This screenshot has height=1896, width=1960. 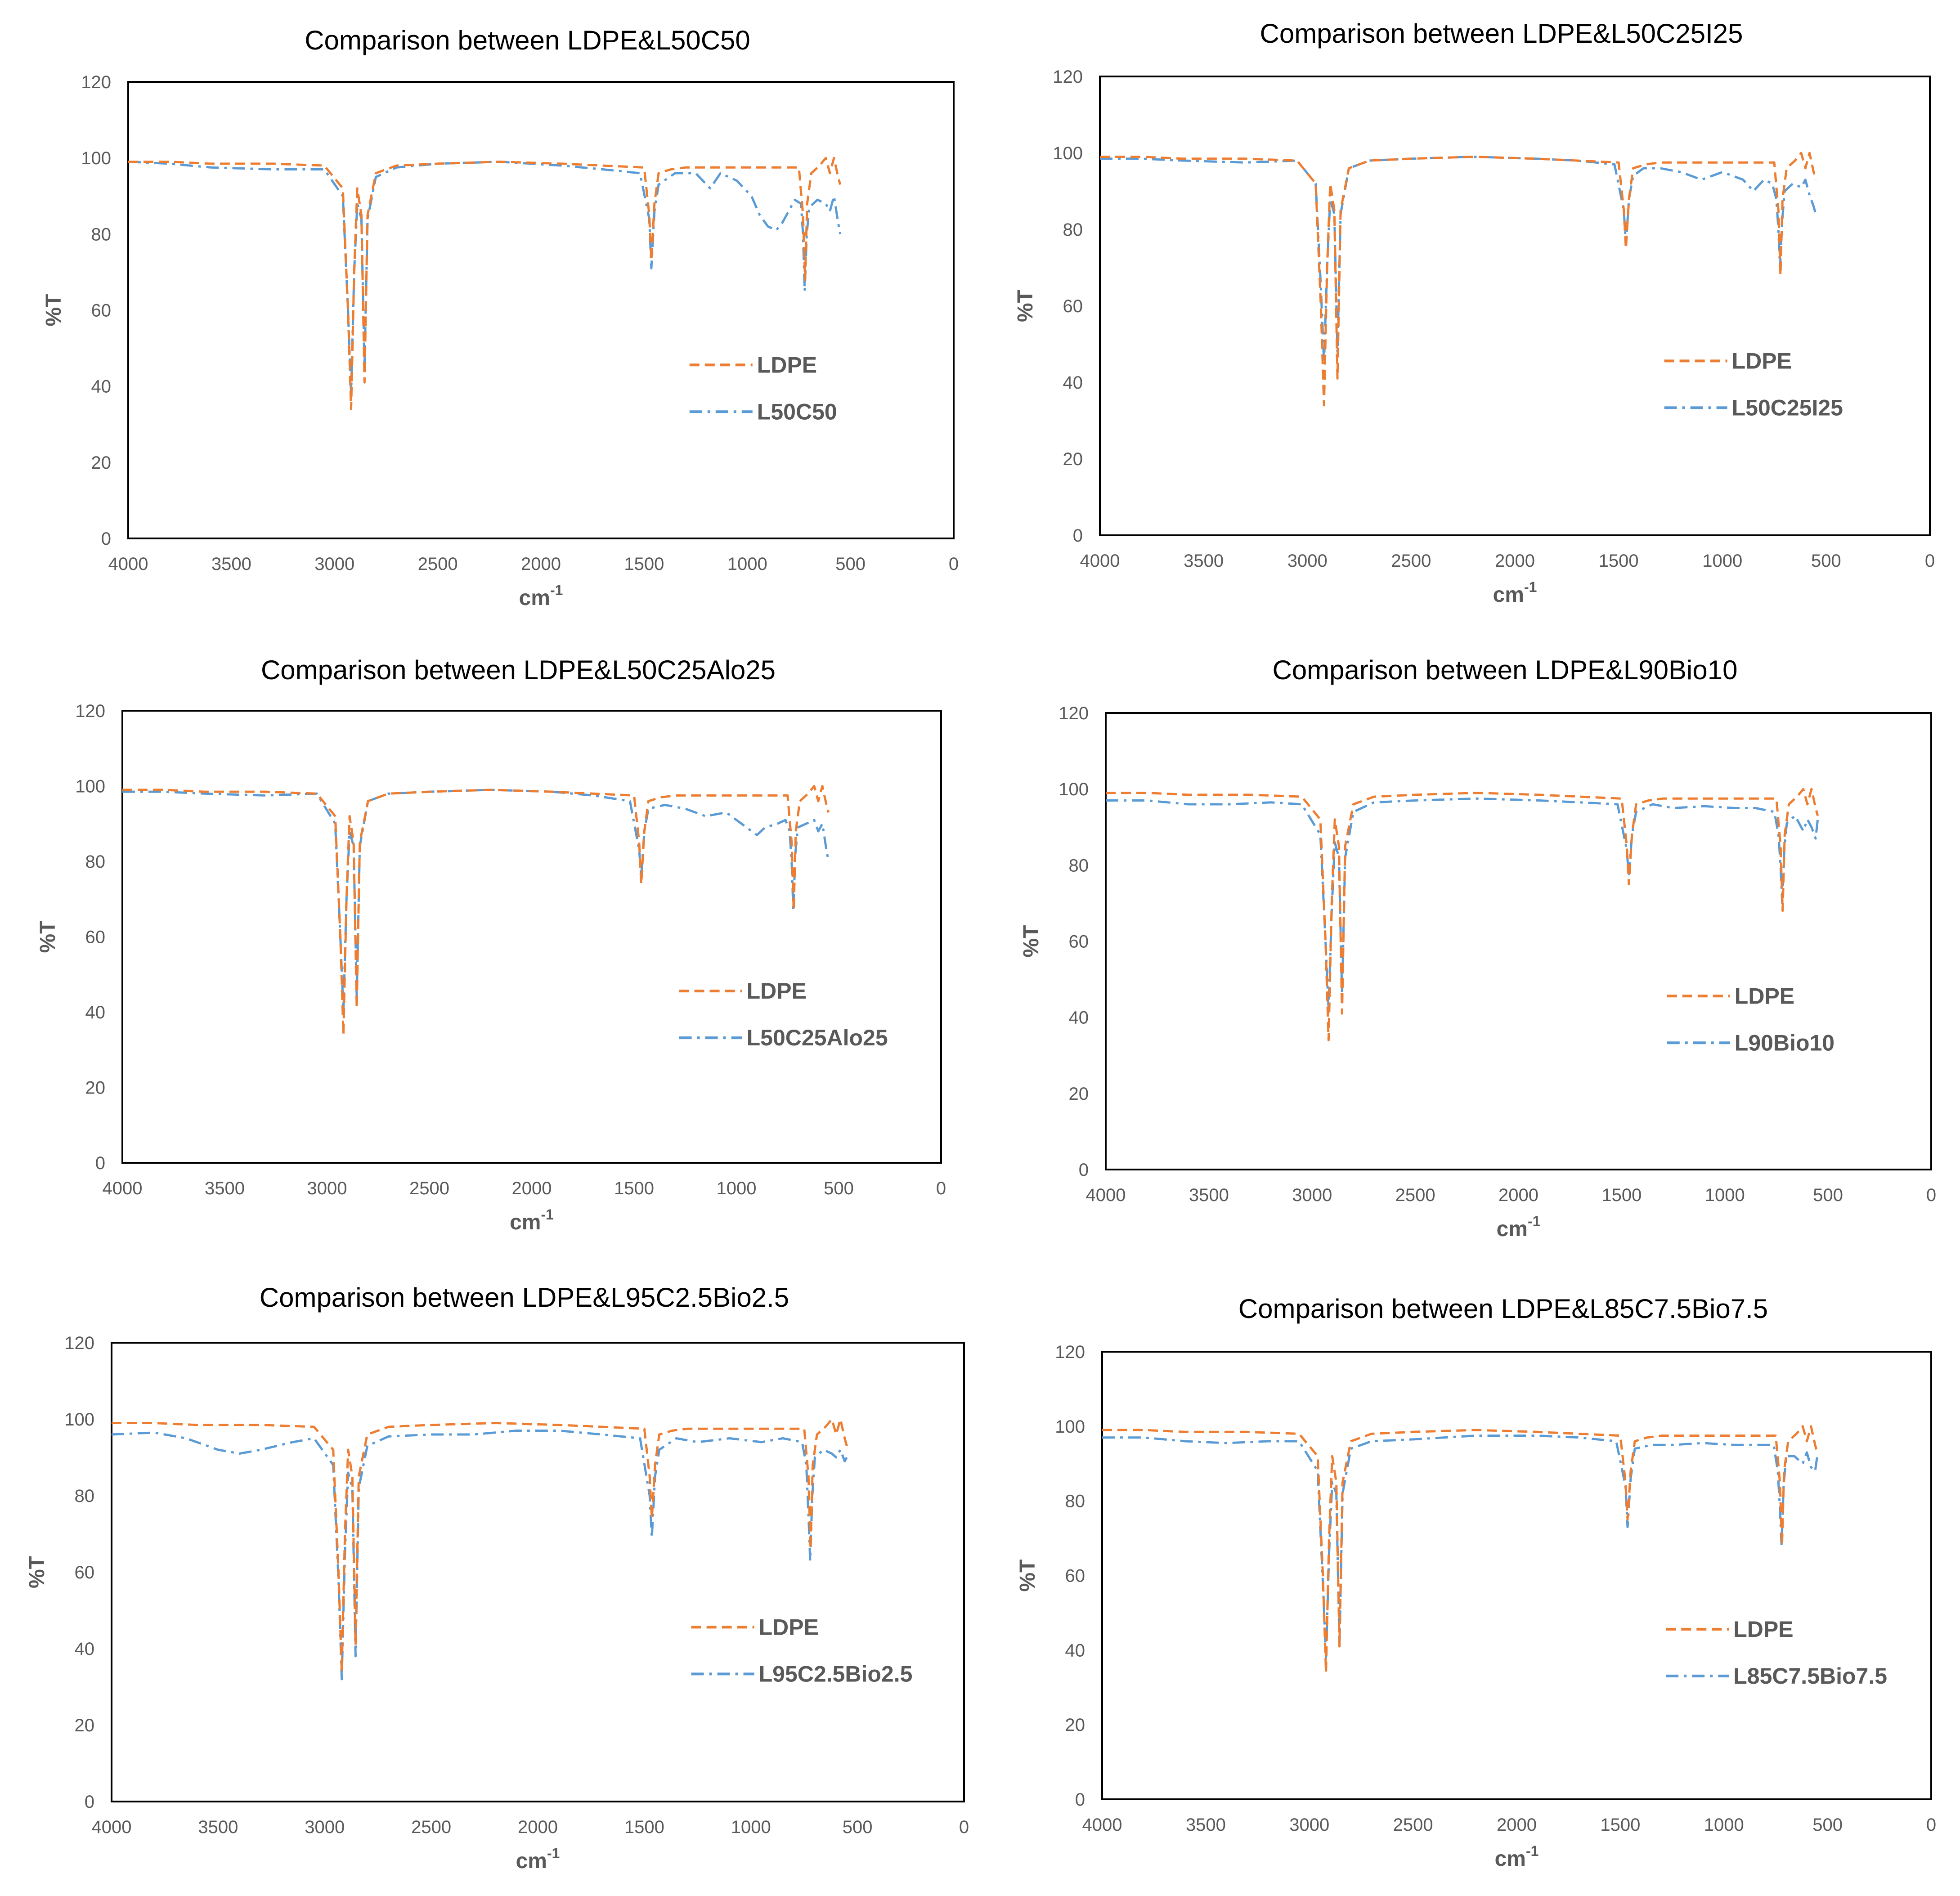 What do you see at coordinates (518, 670) in the screenshot?
I see `chart-title: Comparison between LDPE&L50C25Alo25` at bounding box center [518, 670].